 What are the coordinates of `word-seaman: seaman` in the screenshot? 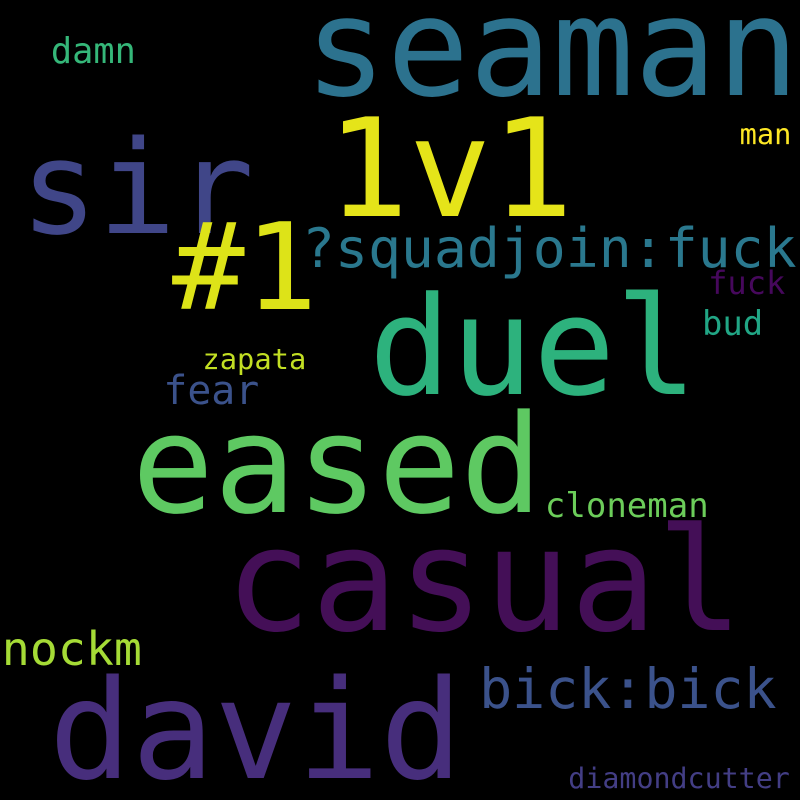 It's located at (552, 64).